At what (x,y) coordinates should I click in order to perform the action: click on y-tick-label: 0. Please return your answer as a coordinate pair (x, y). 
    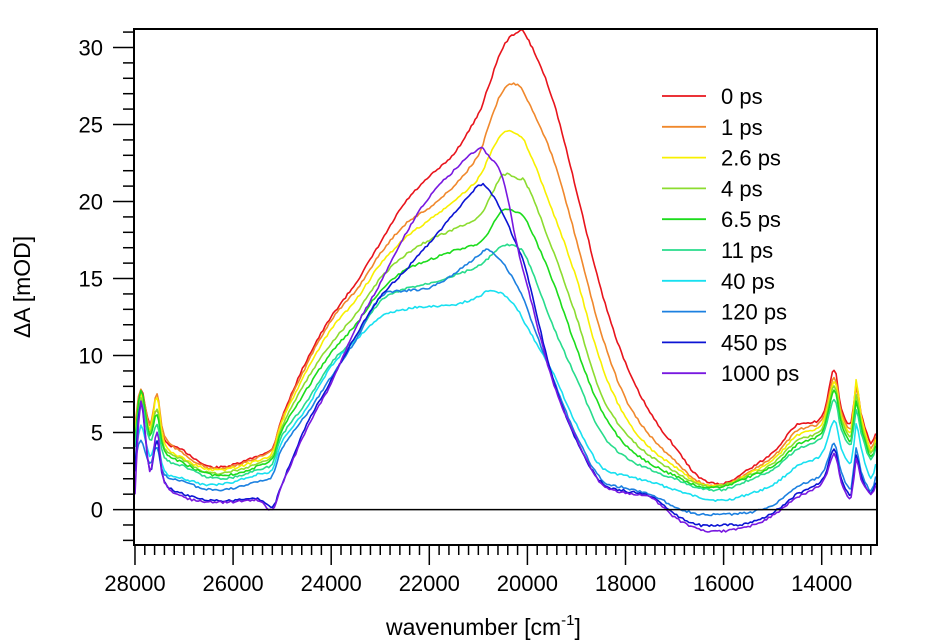
    Looking at the image, I should click on (97, 510).